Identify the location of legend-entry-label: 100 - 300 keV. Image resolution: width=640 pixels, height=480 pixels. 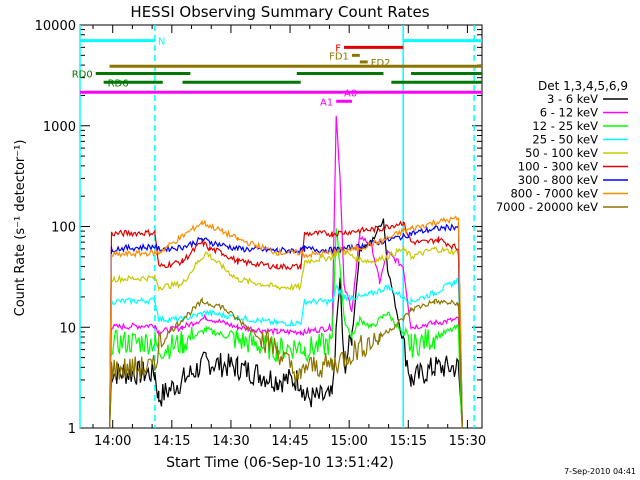
(558, 167).